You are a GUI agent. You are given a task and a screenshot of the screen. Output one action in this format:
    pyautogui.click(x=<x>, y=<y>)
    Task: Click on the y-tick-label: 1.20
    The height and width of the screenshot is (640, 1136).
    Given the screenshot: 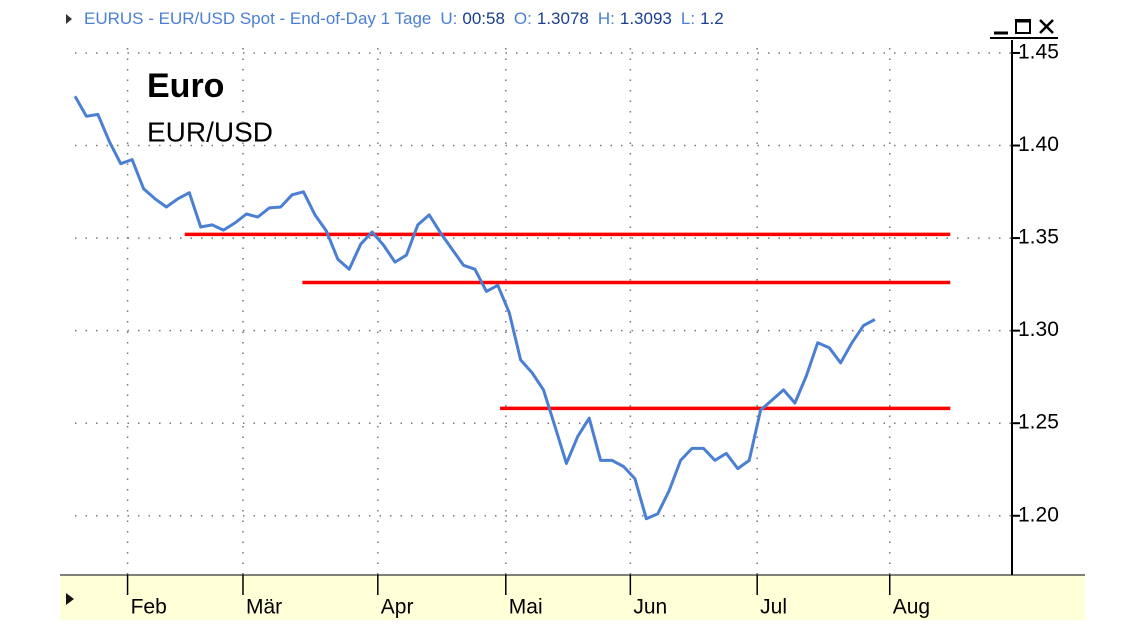 What is the action you would take?
    pyautogui.click(x=1038, y=514)
    